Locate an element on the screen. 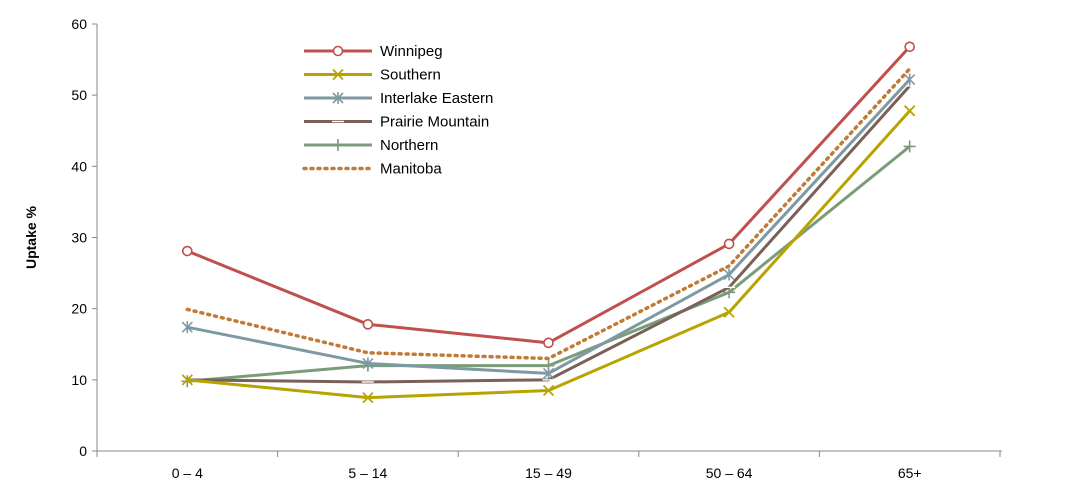  x-tick-label: 65+ is located at coordinates (910, 473).